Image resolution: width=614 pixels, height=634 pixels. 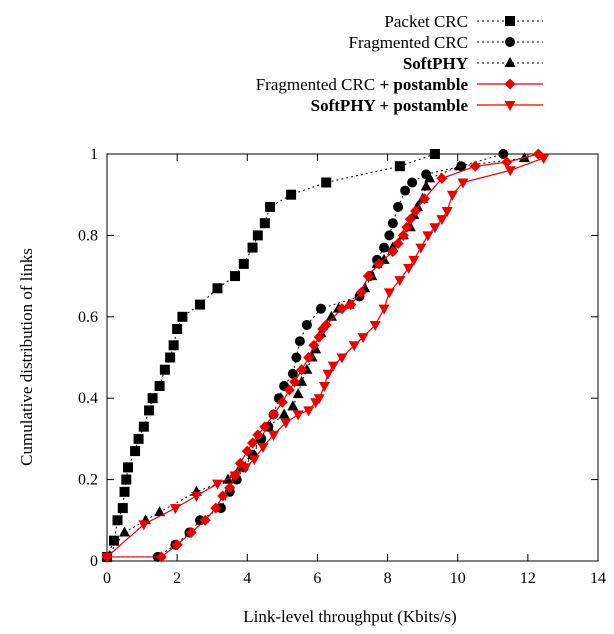 I want to click on y-tick-label: 0.8, so click(x=88, y=235).